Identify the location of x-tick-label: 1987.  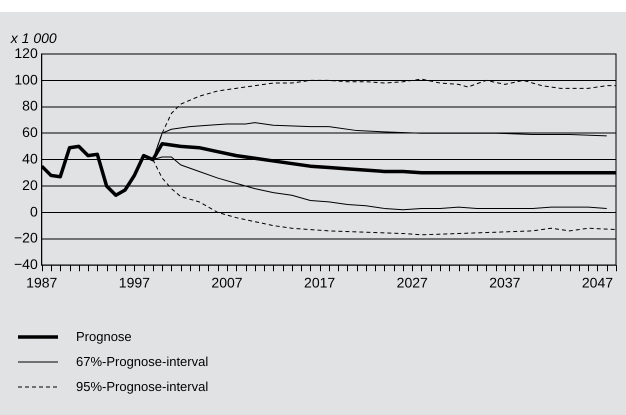
(42, 282).